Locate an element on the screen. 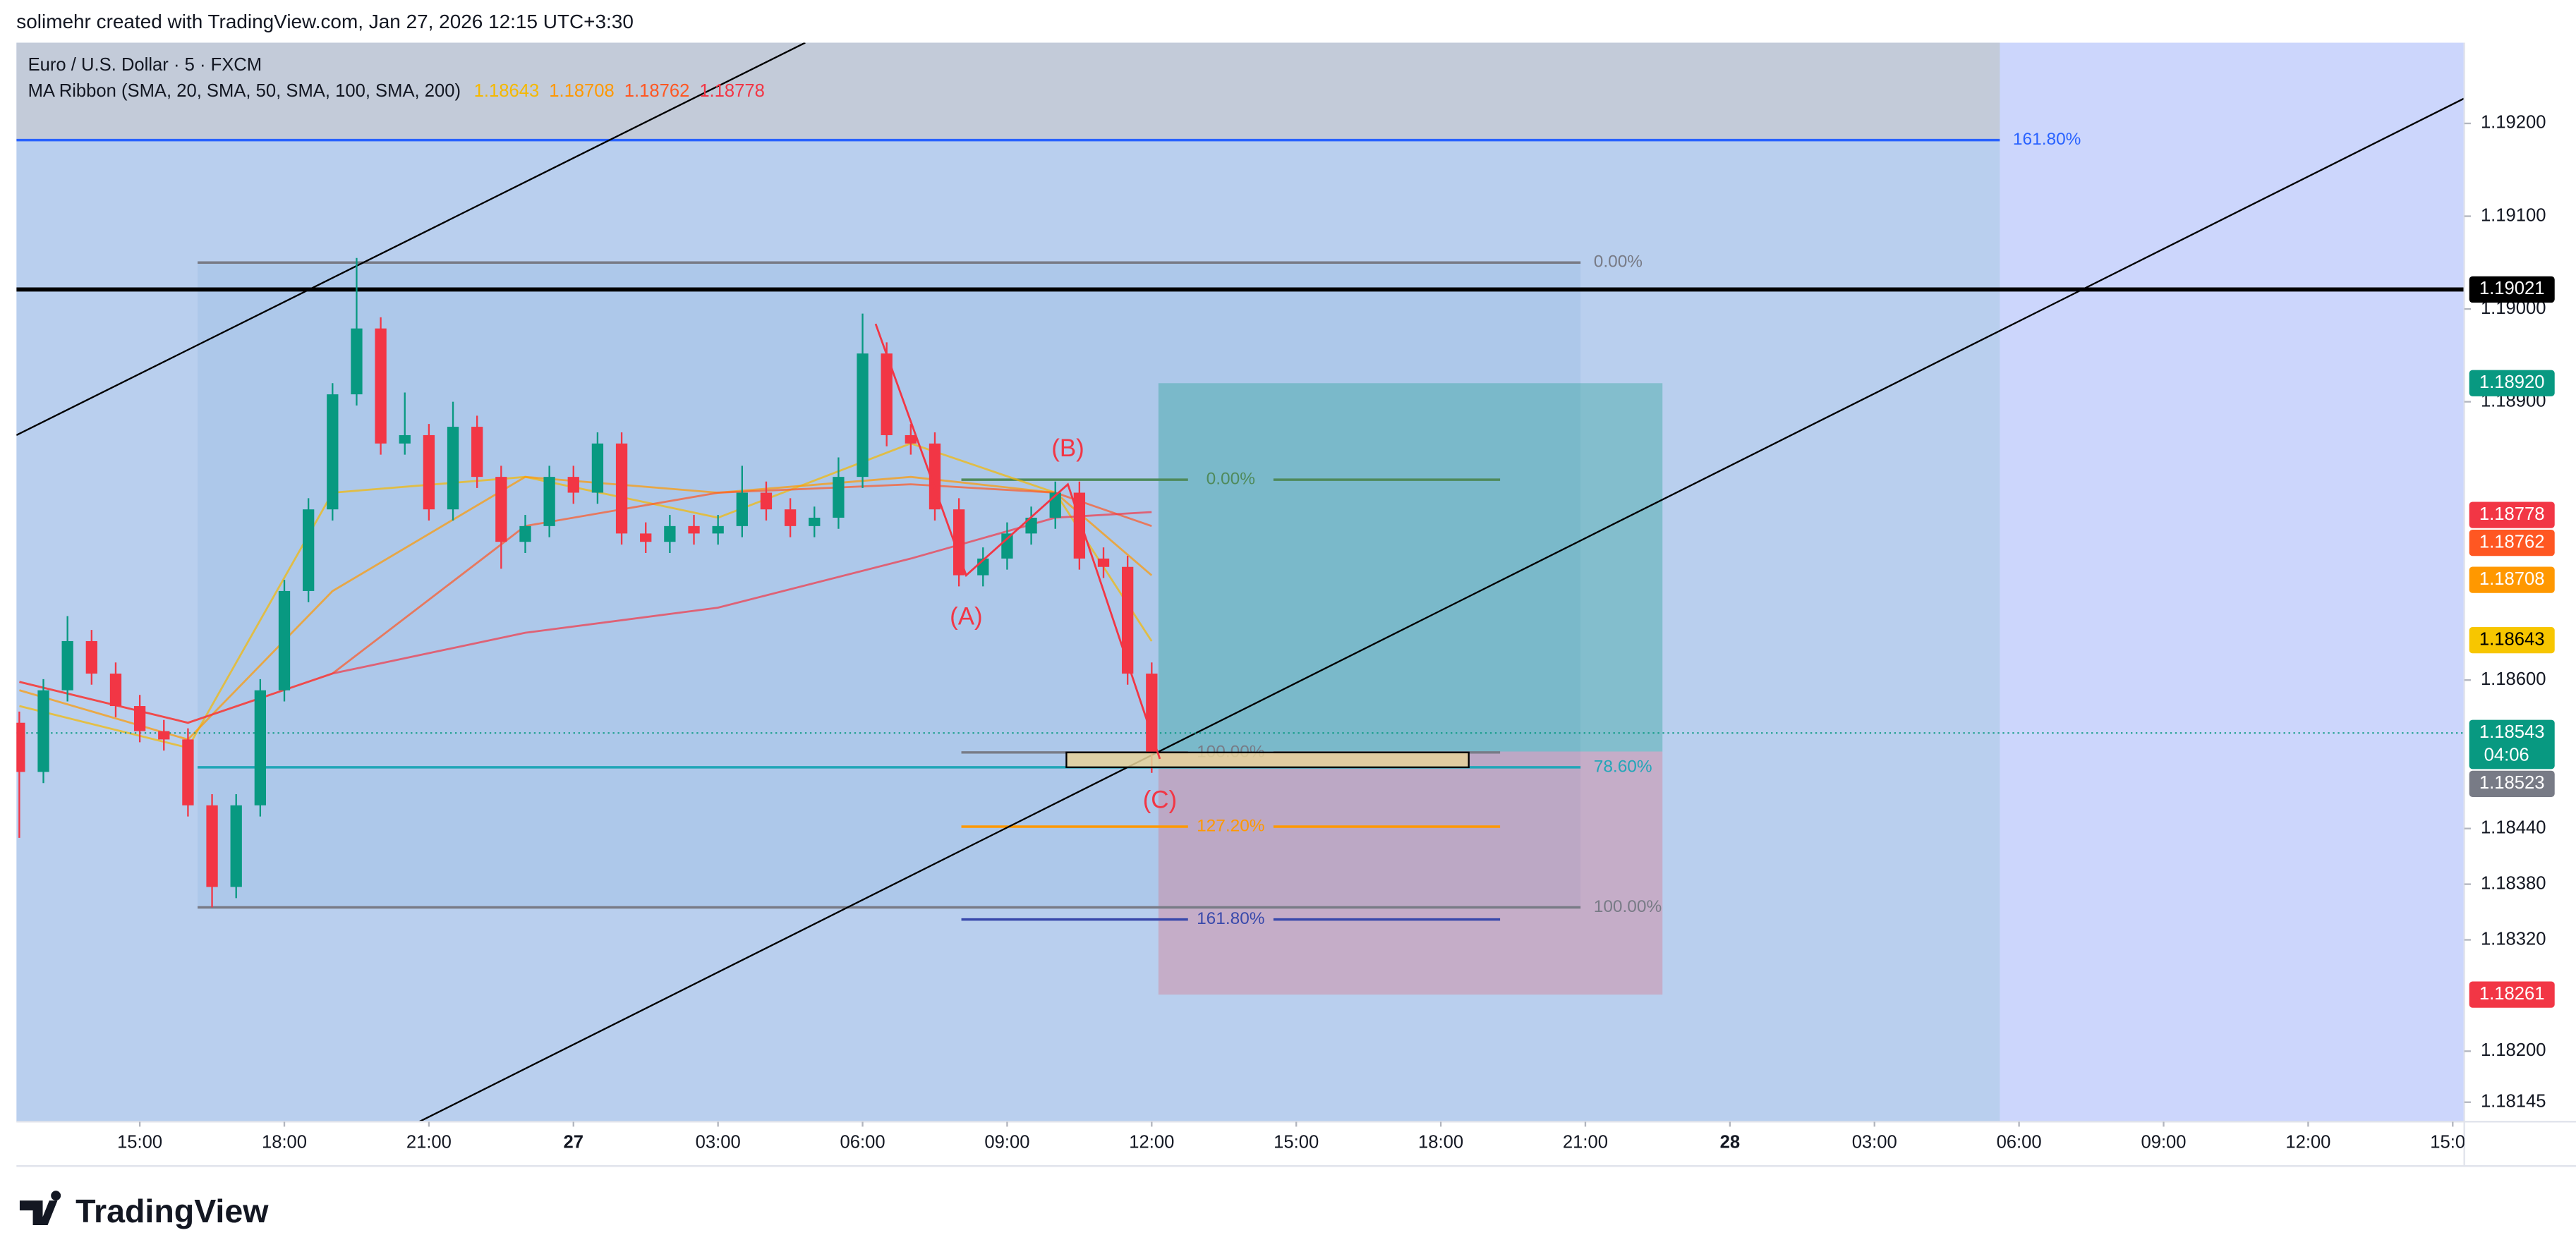  x-tick-label: 27 is located at coordinates (574, 1142).